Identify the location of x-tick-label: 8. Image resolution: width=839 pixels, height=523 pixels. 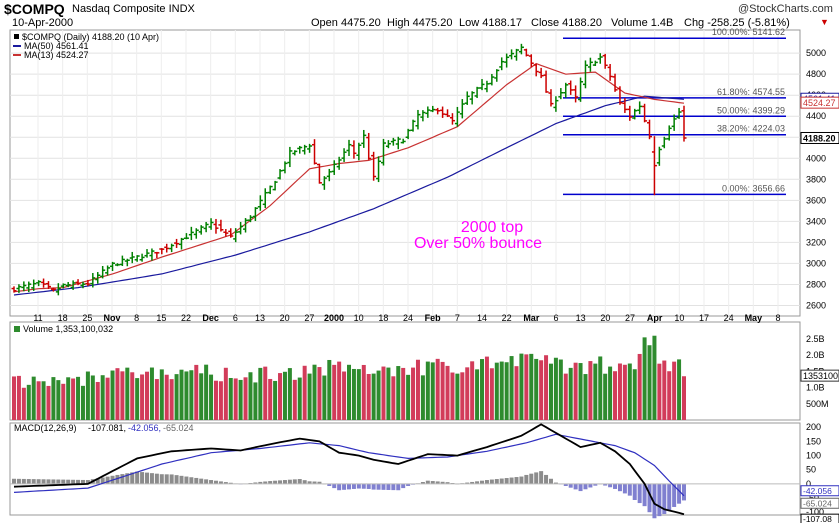
(136, 318).